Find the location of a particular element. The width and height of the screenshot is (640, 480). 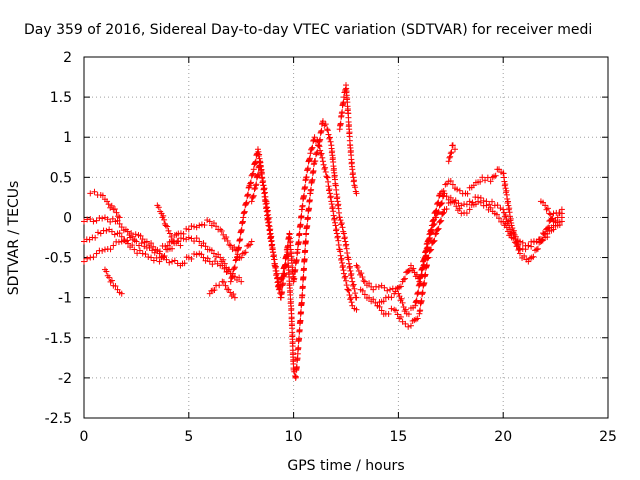

y-tick-label: 1.5 is located at coordinates (61, 98).